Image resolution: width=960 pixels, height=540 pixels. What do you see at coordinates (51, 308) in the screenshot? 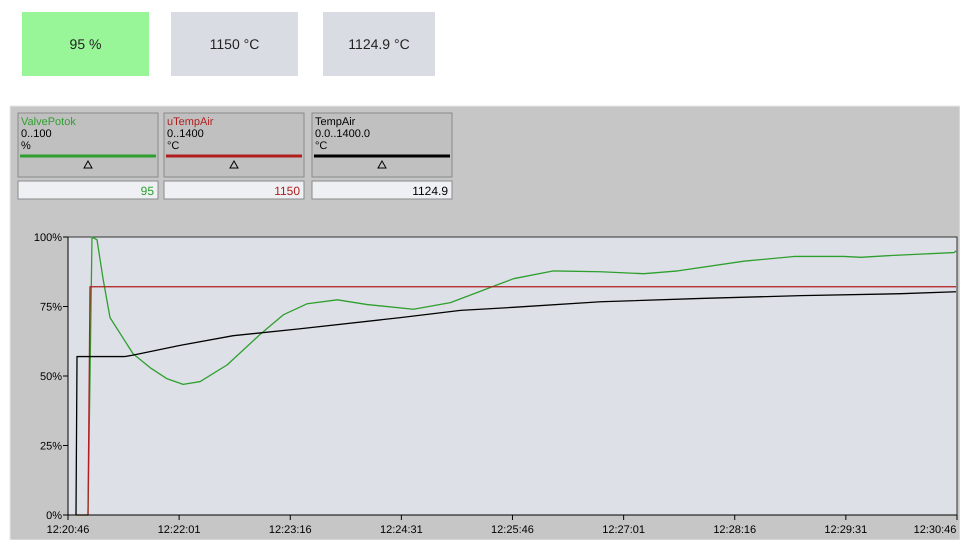
I see `y-tick-label: 75%` at bounding box center [51, 308].